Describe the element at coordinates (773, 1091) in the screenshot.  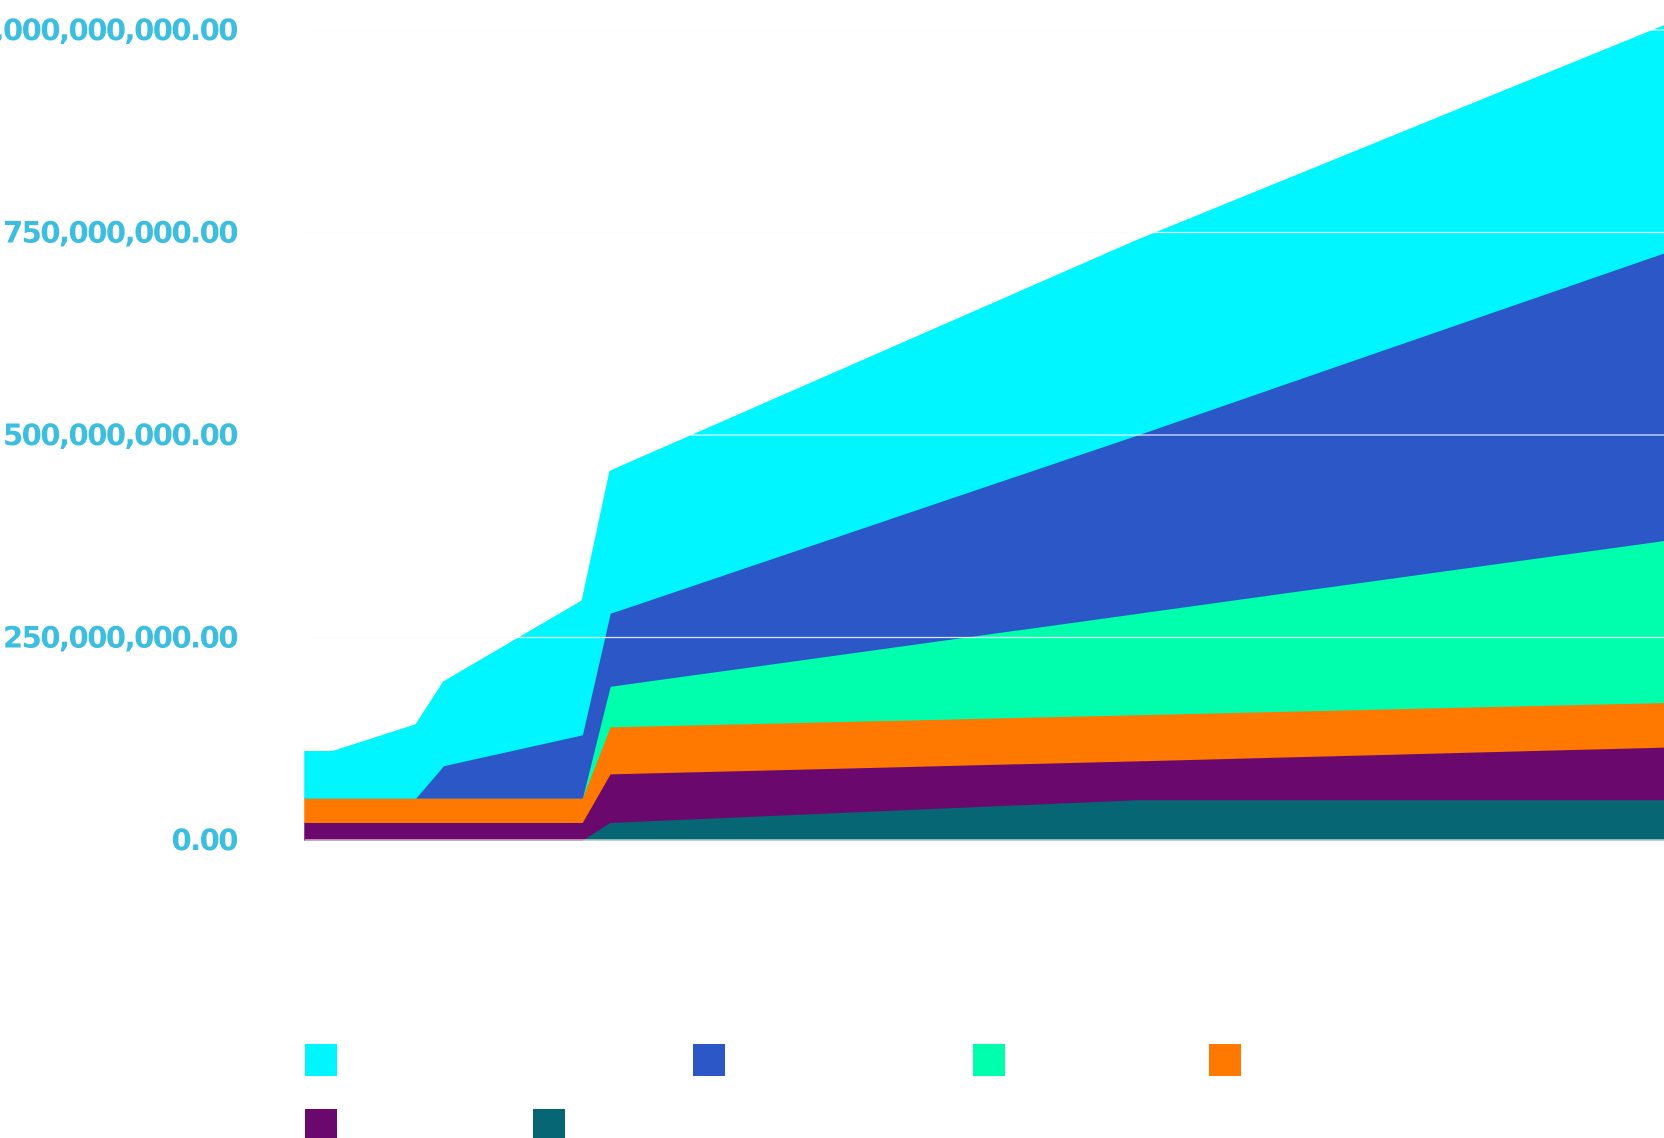
I see `legend` at that location.